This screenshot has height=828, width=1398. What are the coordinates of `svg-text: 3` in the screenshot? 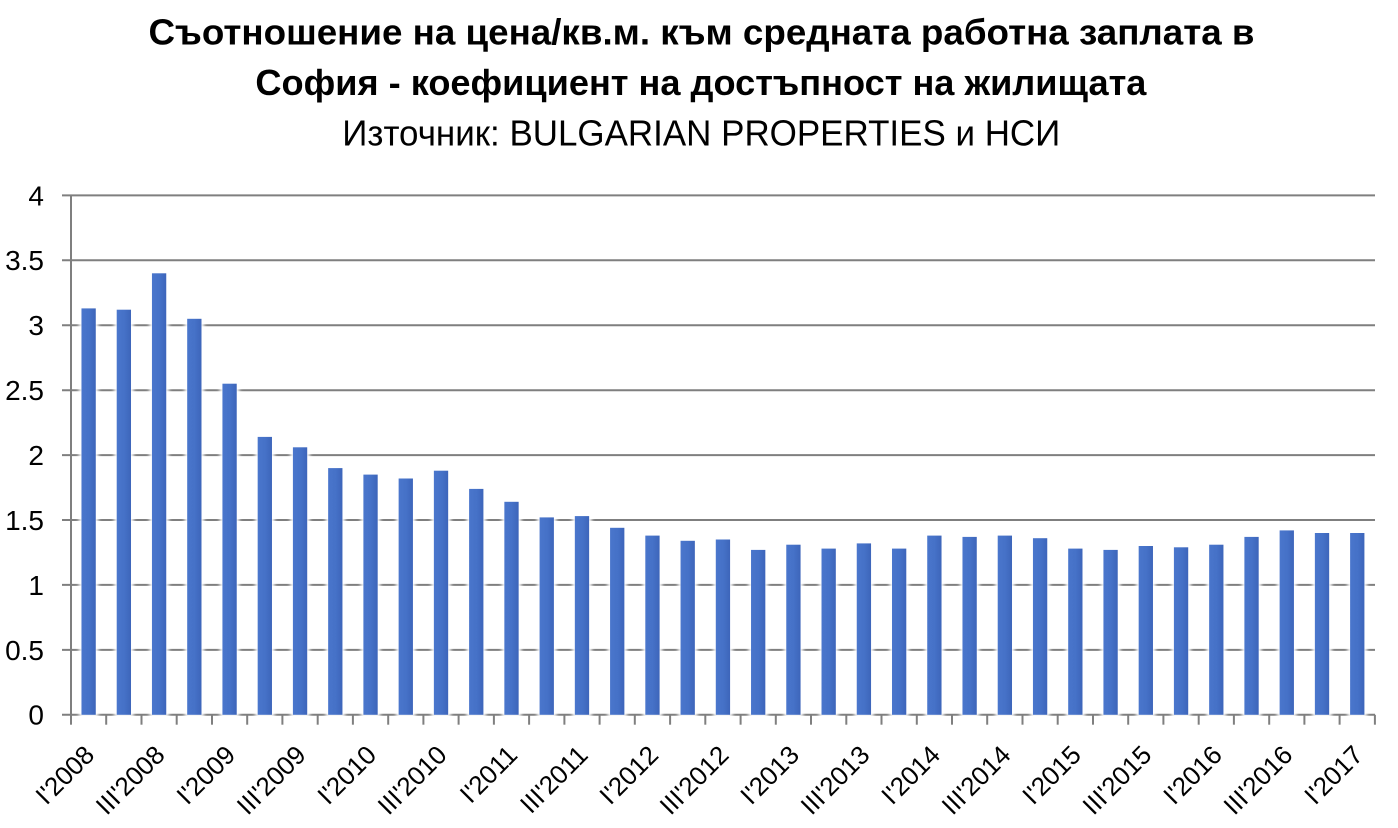 It's located at (36, 325).